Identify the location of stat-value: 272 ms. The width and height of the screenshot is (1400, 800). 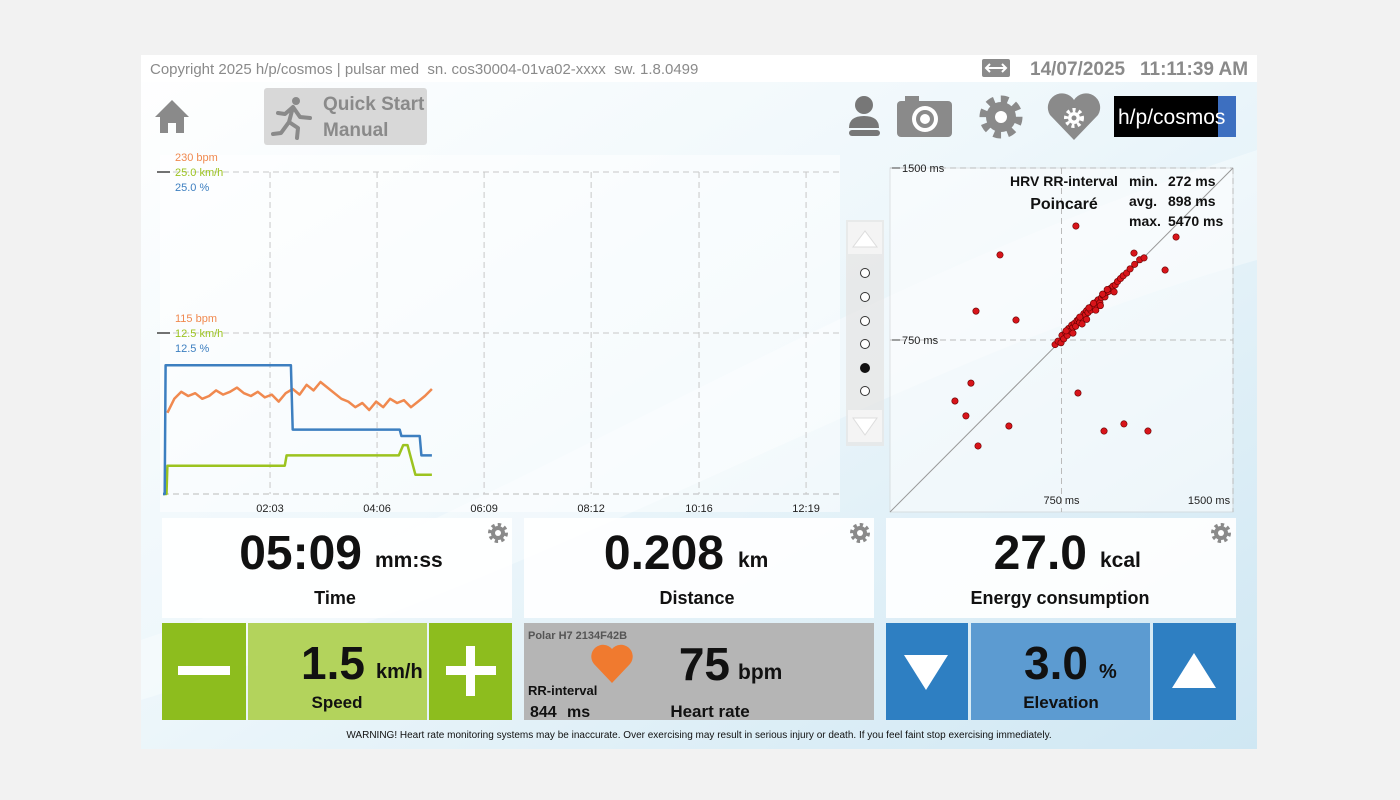
(1192, 181).